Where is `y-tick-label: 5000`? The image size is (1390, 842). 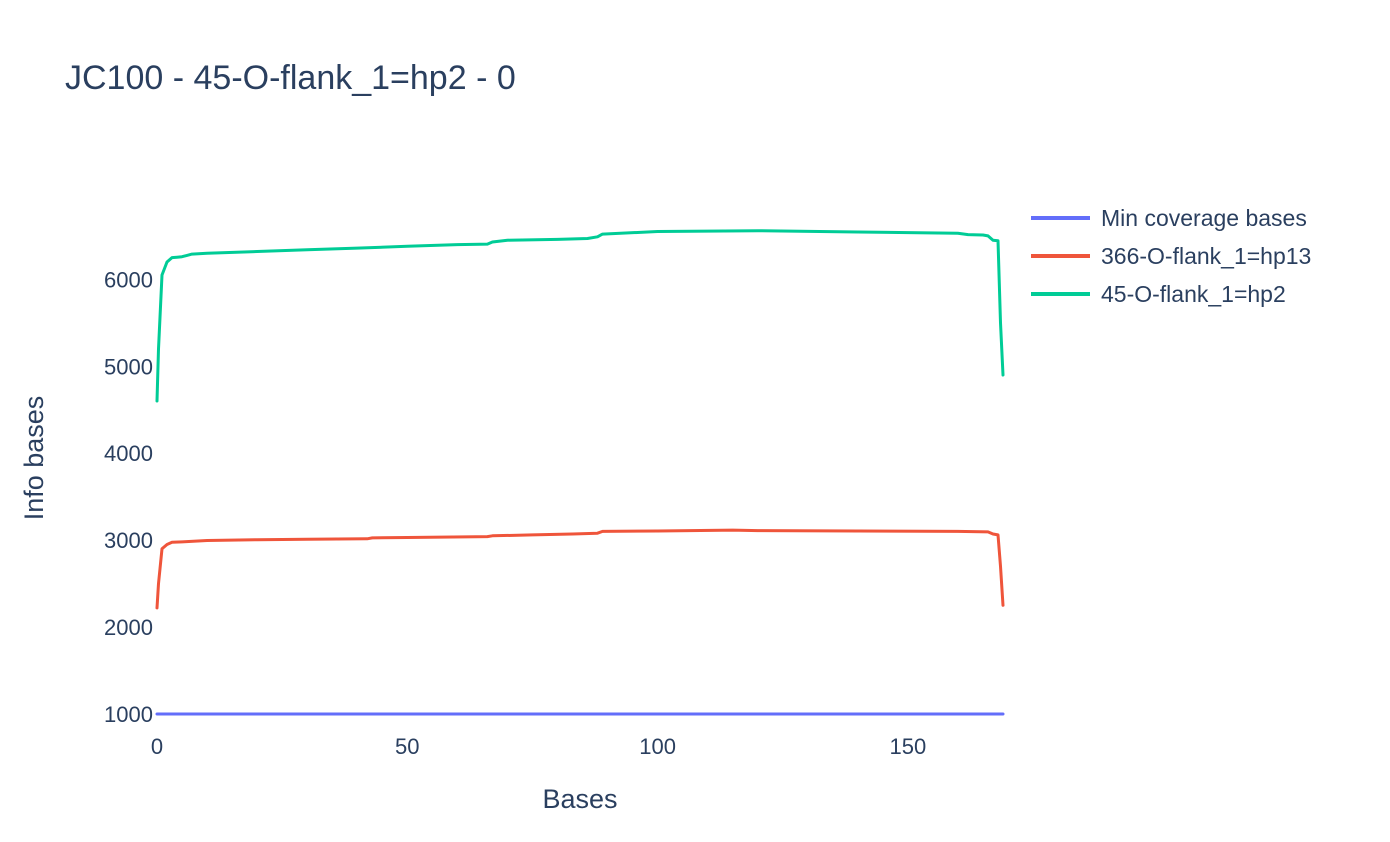 y-tick-label: 5000 is located at coordinates (128, 366).